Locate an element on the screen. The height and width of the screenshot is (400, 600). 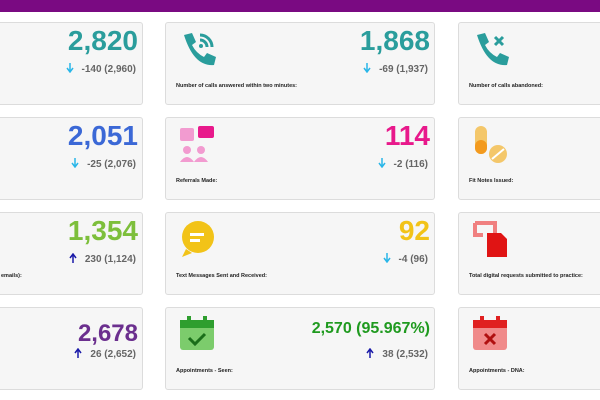
stat-card: Appointments - DNA: is located at coordinates (529, 348).